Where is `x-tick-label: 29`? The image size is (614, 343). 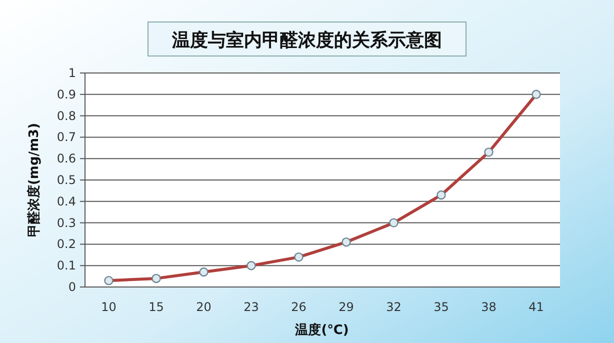
x-tick-label: 29 is located at coordinates (346, 307).